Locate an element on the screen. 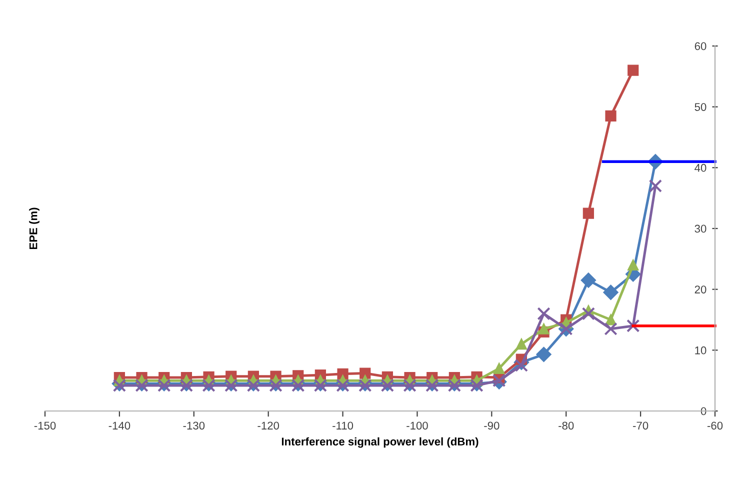  x-tick-label: -130 is located at coordinates (194, 426).